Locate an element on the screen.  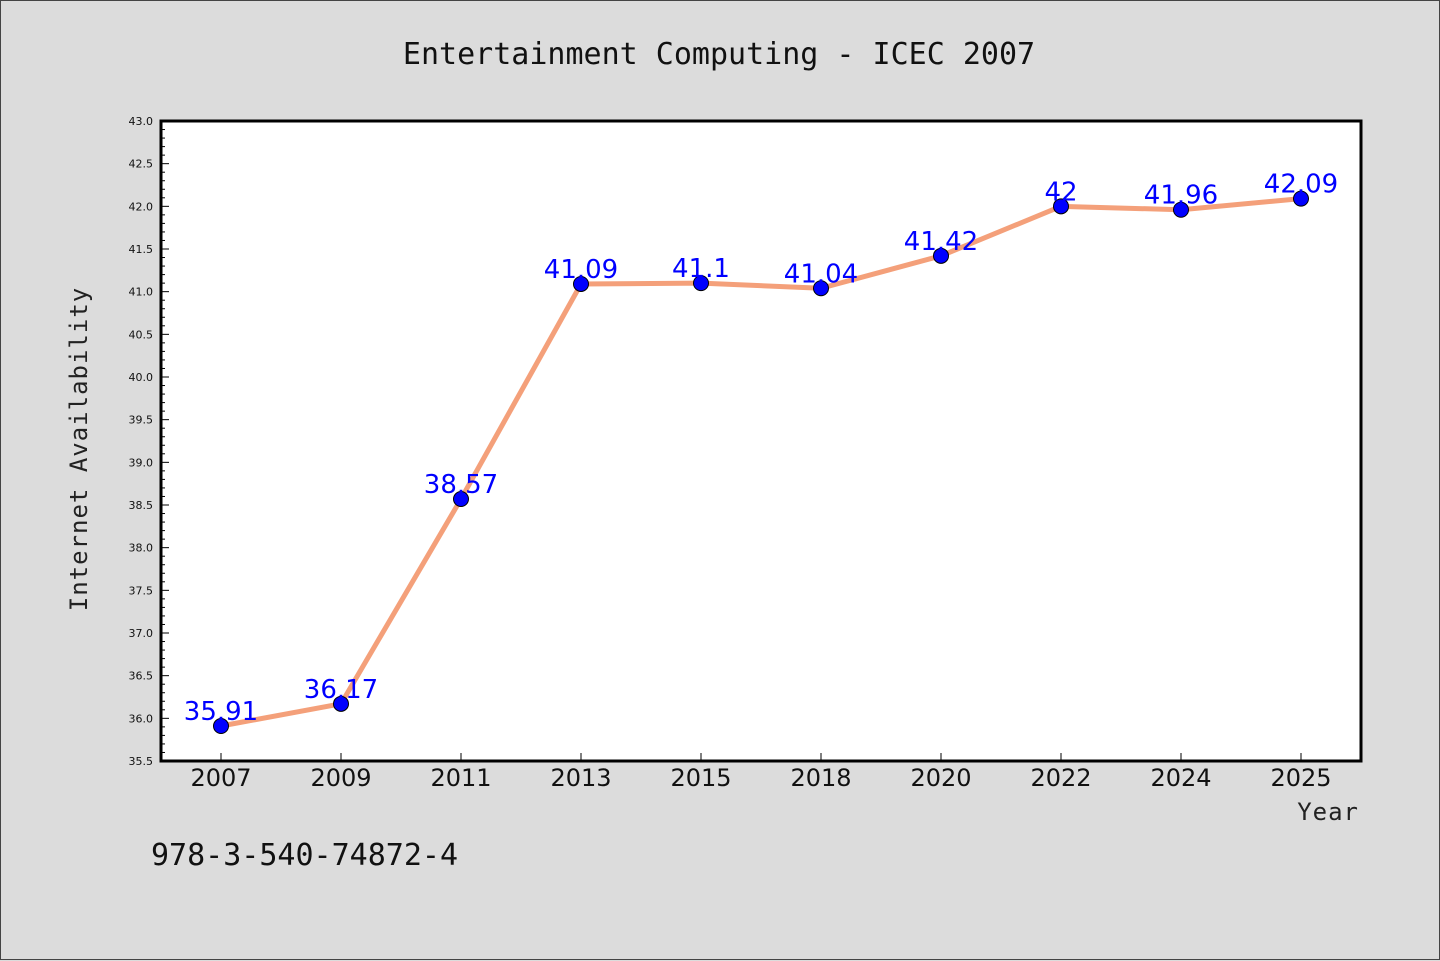
y-tick-label: 38.0 is located at coordinates (141, 548).